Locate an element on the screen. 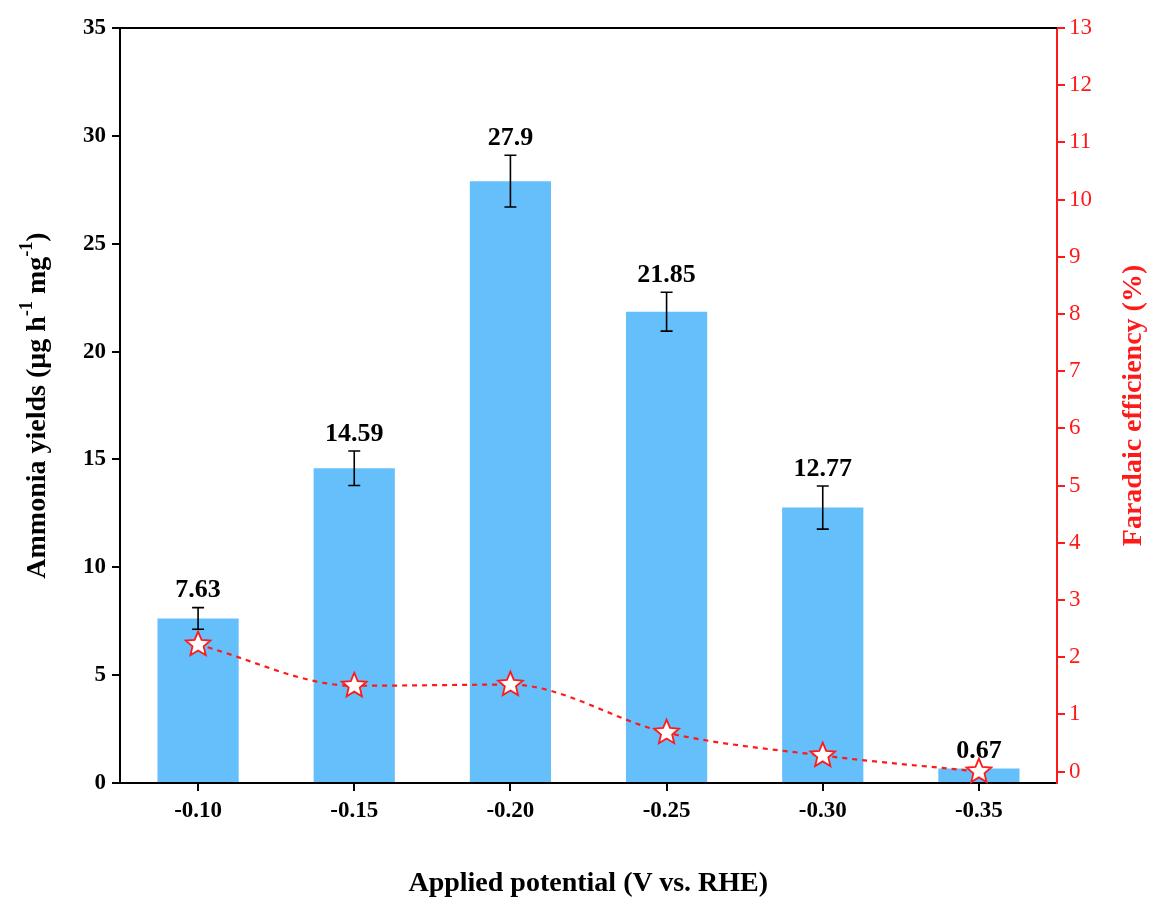 The height and width of the screenshot is (903, 1156). y-axis-title: Ammonia yields (μg h-1 mg-1) is located at coordinates (34, 405).